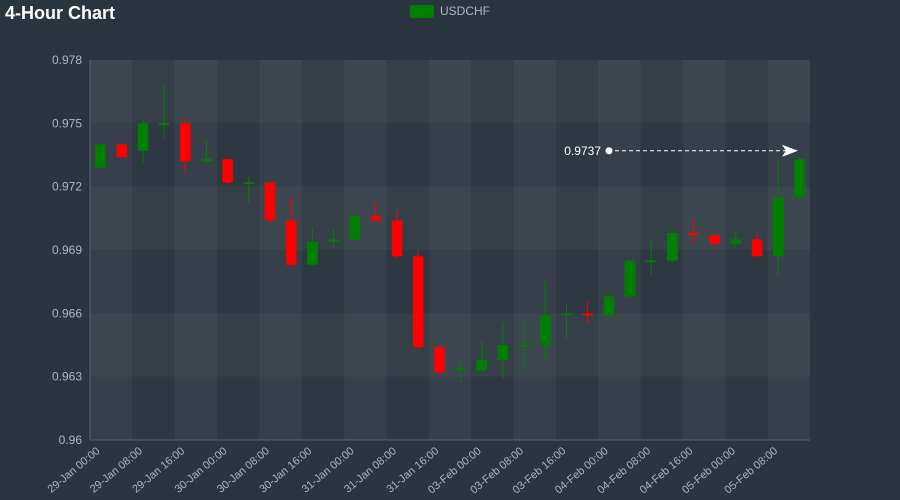 This screenshot has width=900, height=500. Describe the element at coordinates (790, 150) in the screenshot. I see `arrow-head-icon` at that location.